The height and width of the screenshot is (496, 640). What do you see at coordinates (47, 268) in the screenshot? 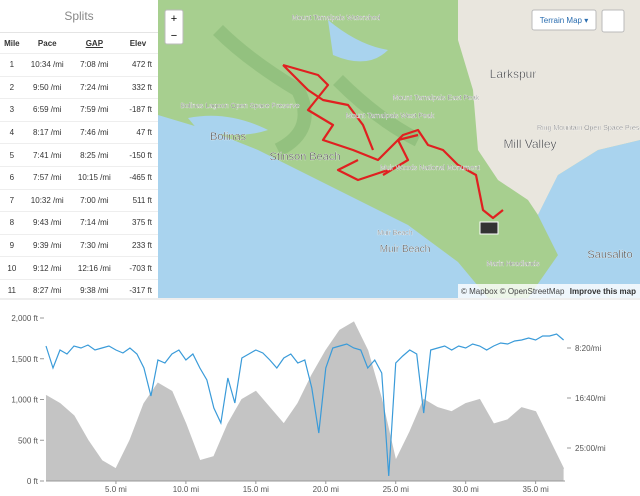
I see `split-cell: 9:12 /mi` at bounding box center [47, 268].